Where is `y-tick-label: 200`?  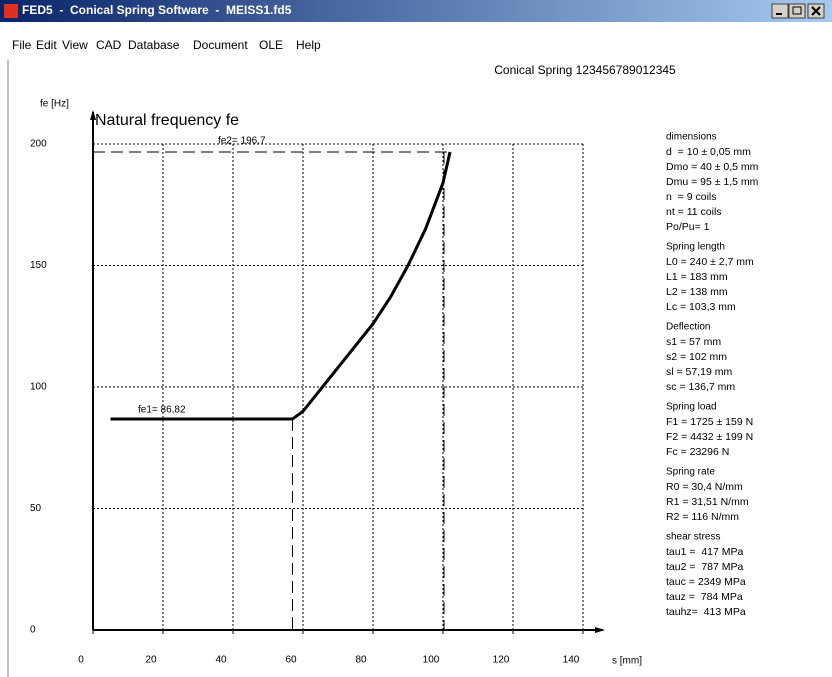 y-tick-label: 200 is located at coordinates (38, 144).